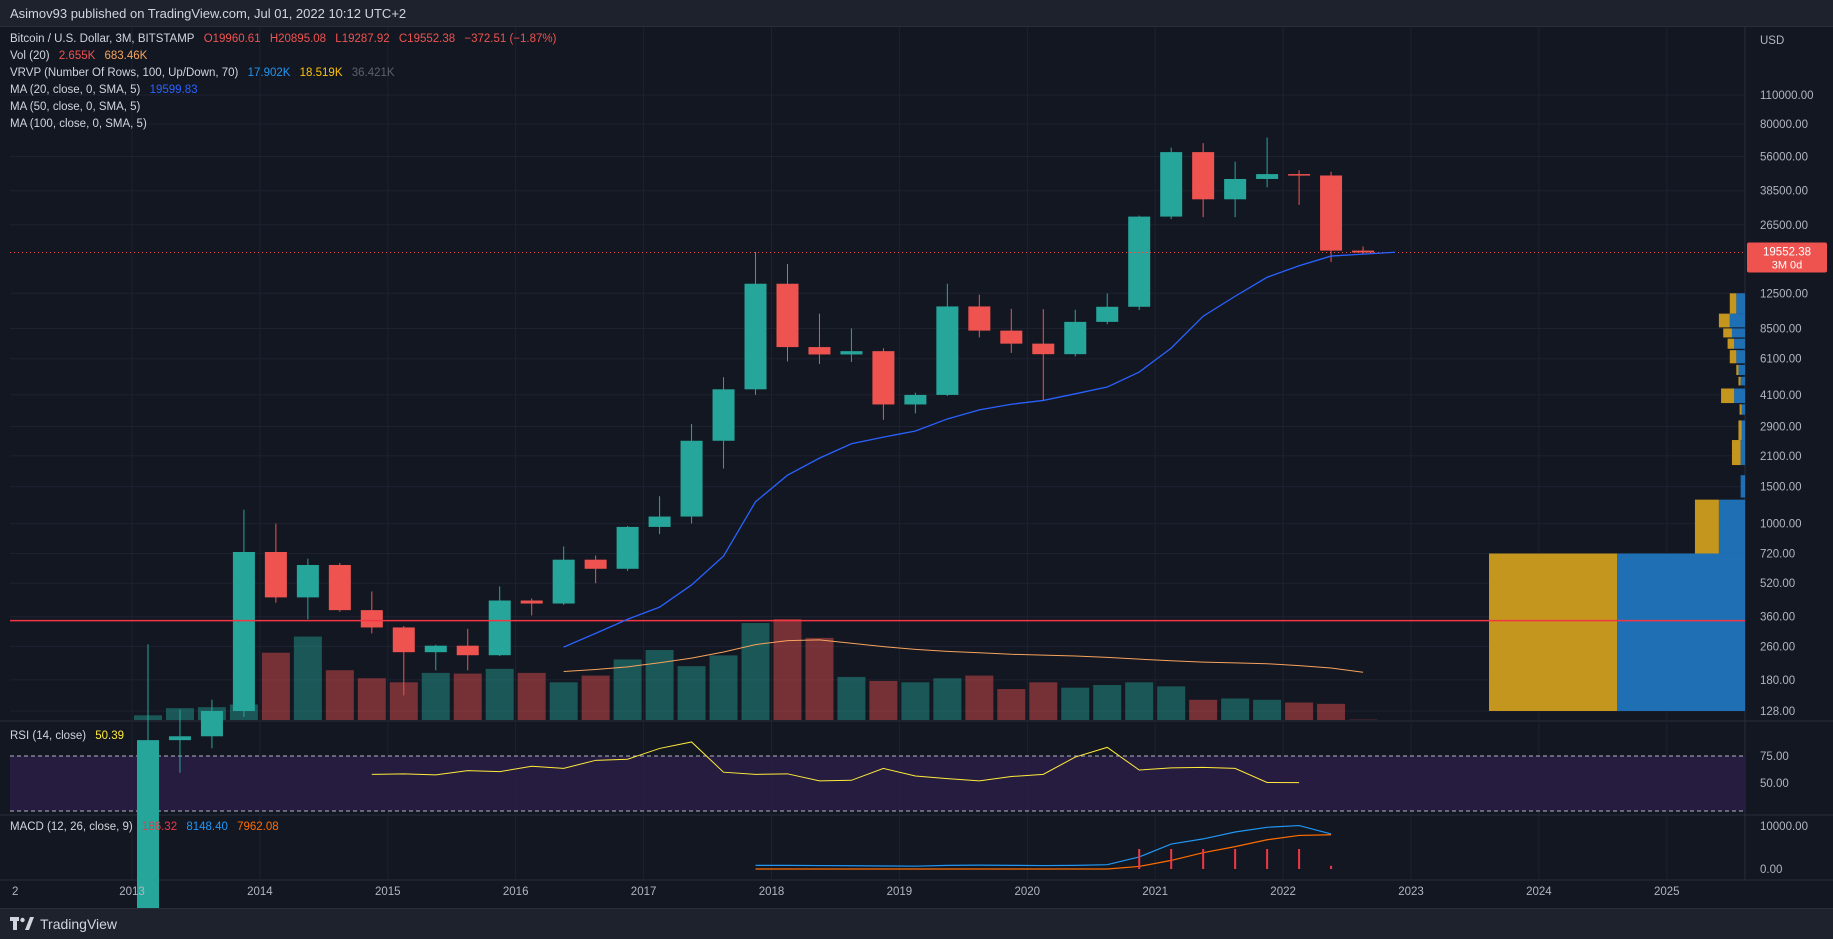 This screenshot has height=939, width=1833. Describe the element at coordinates (1667, 892) in the screenshot. I see `time-tick-label: 2025` at that location.